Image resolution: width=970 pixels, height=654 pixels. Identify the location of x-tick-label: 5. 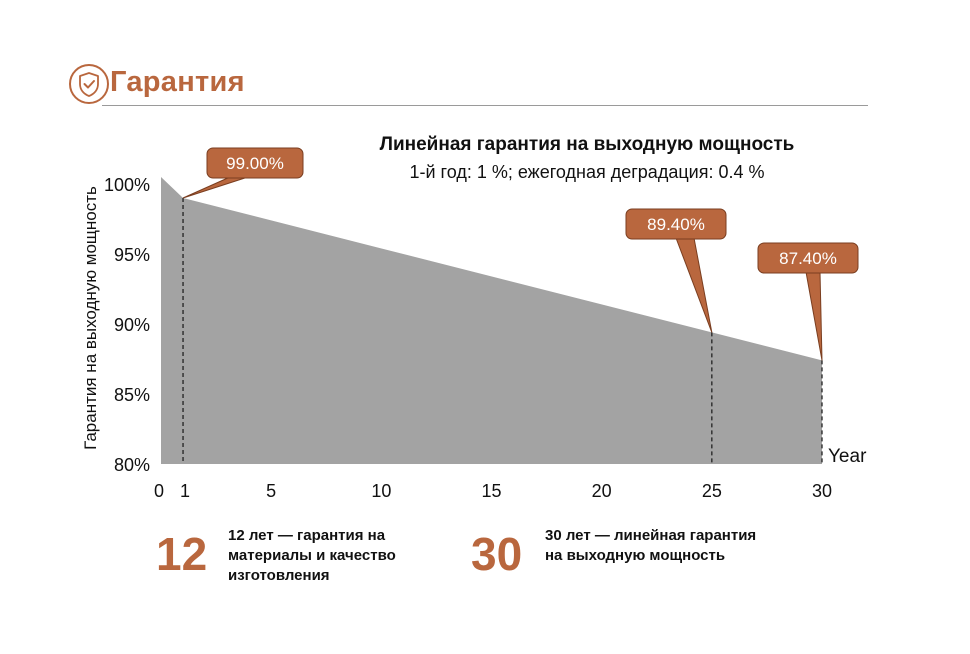
(271, 491).